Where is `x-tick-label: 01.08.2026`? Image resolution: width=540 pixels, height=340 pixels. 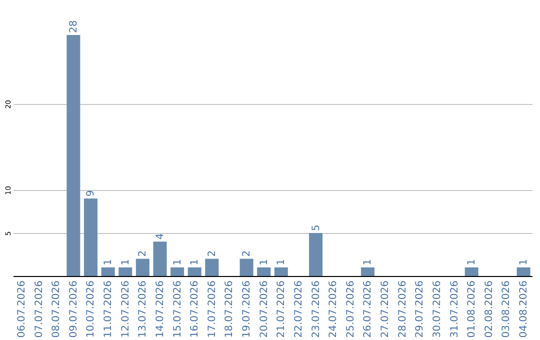 x-tick-label: 01.08.2026 is located at coordinates (472, 309).